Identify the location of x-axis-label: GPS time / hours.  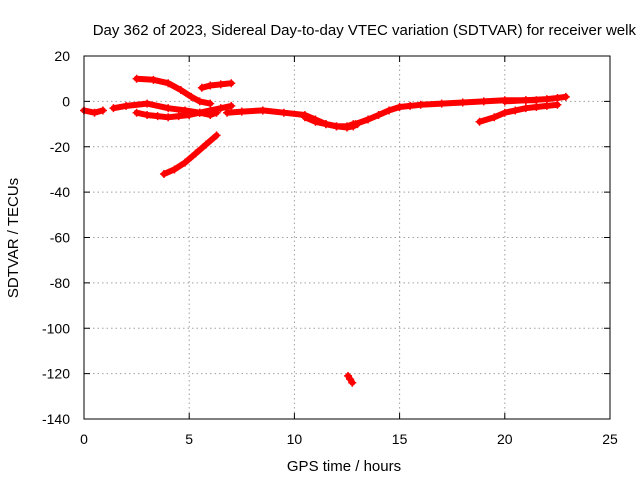
(344, 466).